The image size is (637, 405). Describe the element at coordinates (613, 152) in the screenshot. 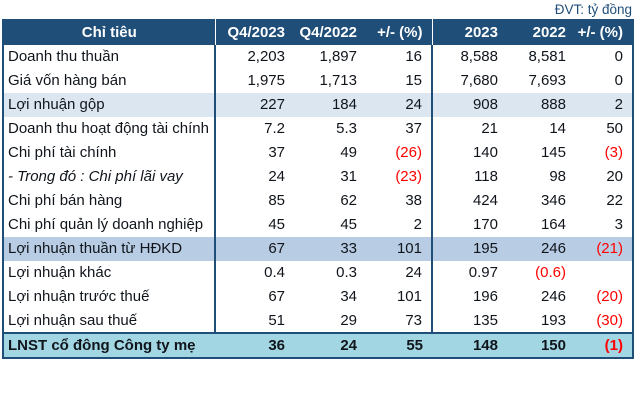

I see `row-value: (3)` at that location.